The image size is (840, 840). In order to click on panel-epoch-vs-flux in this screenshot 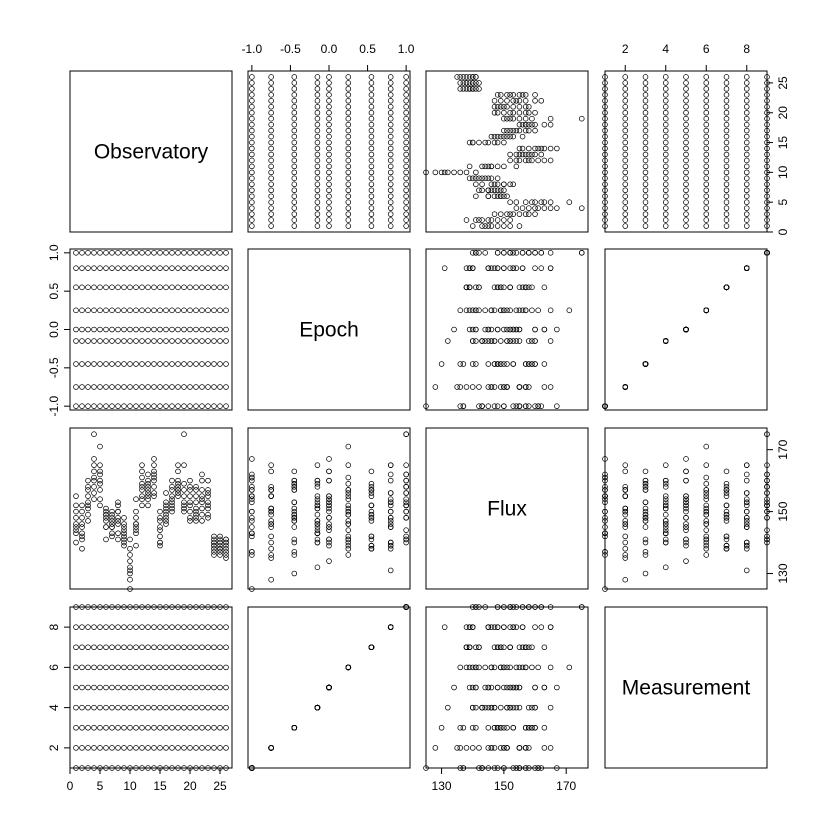, I will do `click(506, 329)`.